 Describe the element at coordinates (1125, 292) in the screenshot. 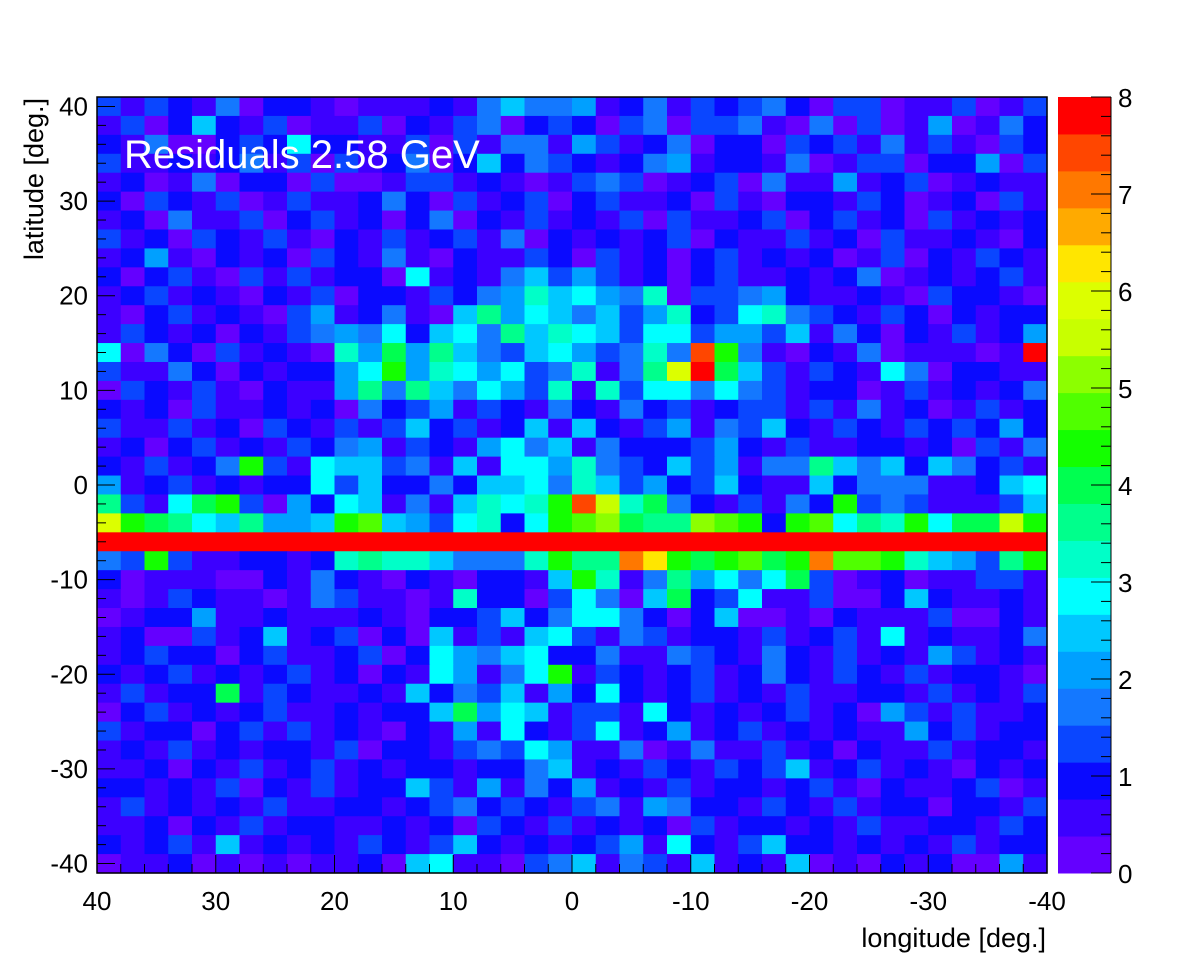

I see `colorbar-tick-label: 6` at that location.